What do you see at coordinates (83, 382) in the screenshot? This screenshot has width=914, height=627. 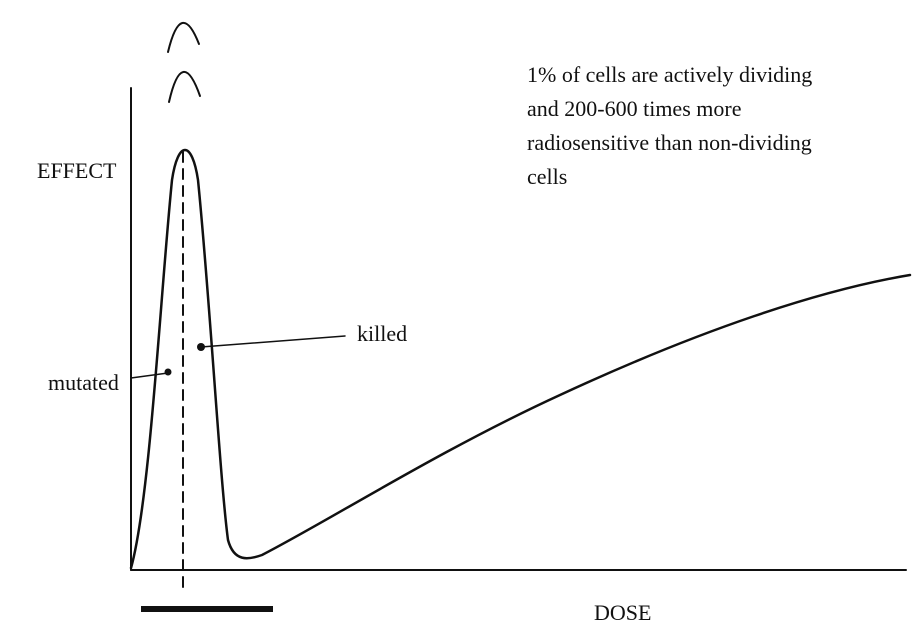 I see `mutated-label: mutated` at bounding box center [83, 382].